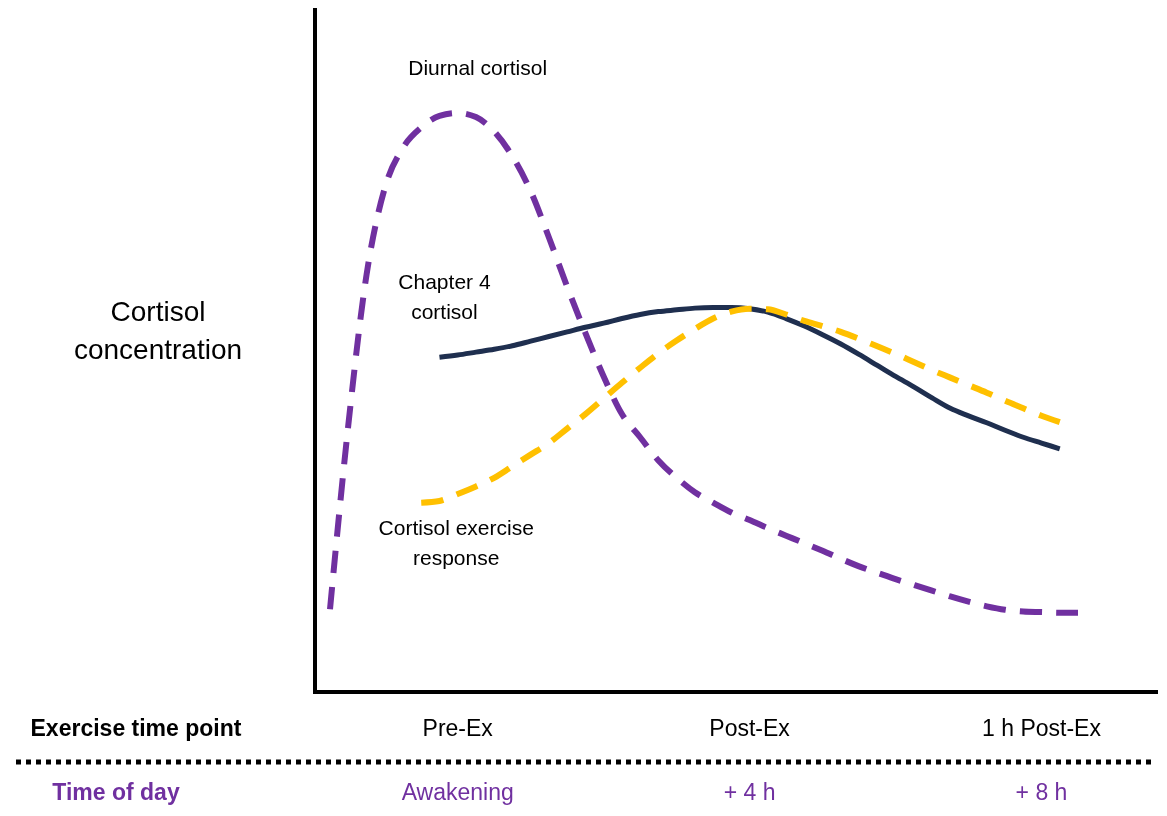  What do you see at coordinates (116, 792) in the screenshot?
I see `text: Time of day` at bounding box center [116, 792].